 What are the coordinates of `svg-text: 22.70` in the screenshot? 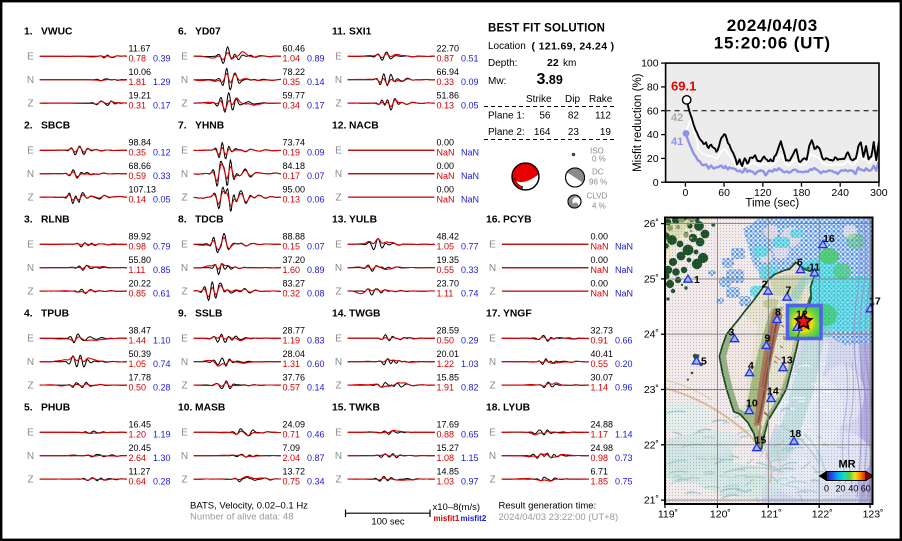 It's located at (448, 49).